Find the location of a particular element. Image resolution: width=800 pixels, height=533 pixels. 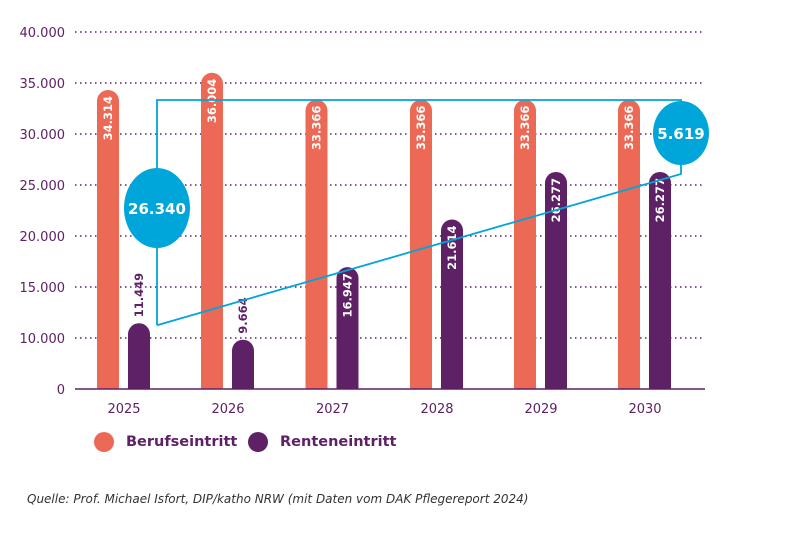

y-tick-label: 35.000 is located at coordinates (43, 84).